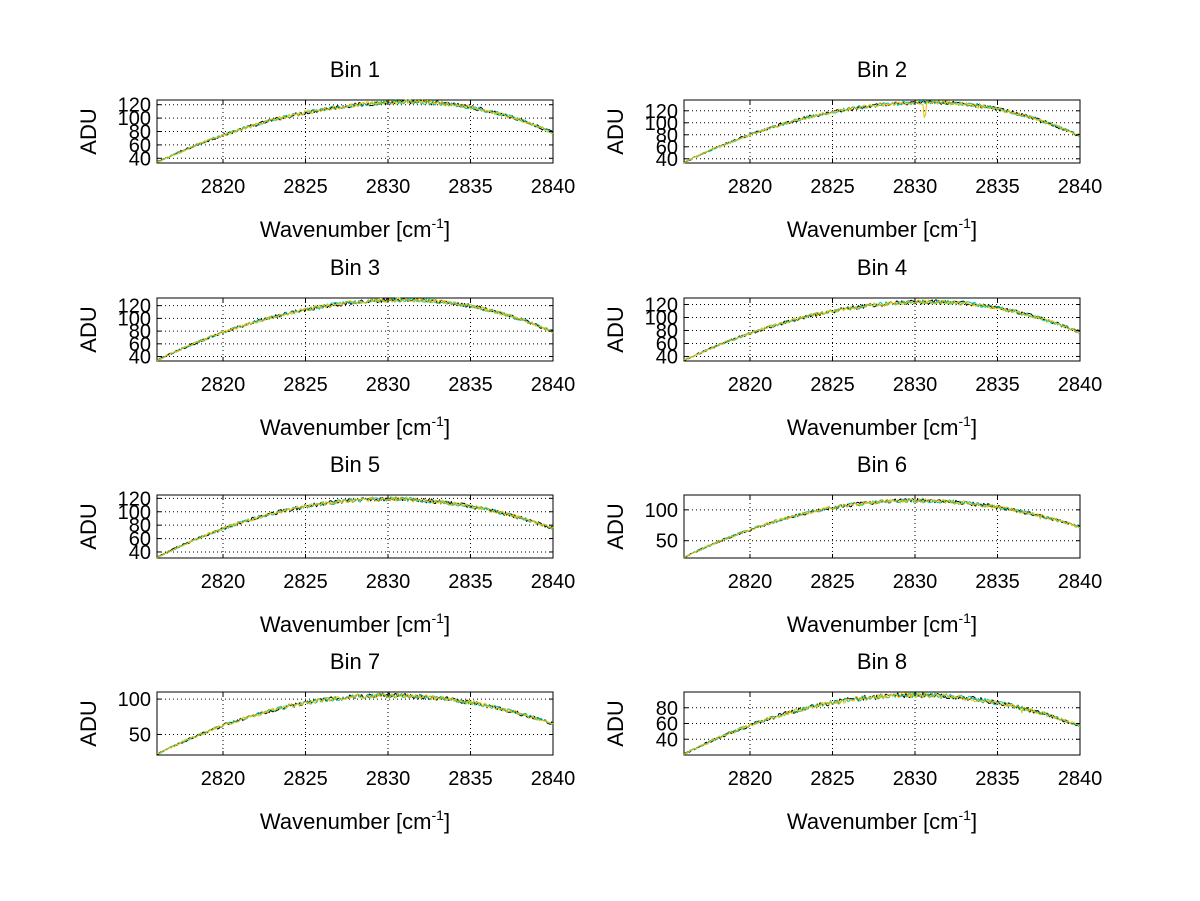 This screenshot has width=1200, height=901. Describe the element at coordinates (882, 464) in the screenshot. I see `subplot-title: Bin 6` at that location.